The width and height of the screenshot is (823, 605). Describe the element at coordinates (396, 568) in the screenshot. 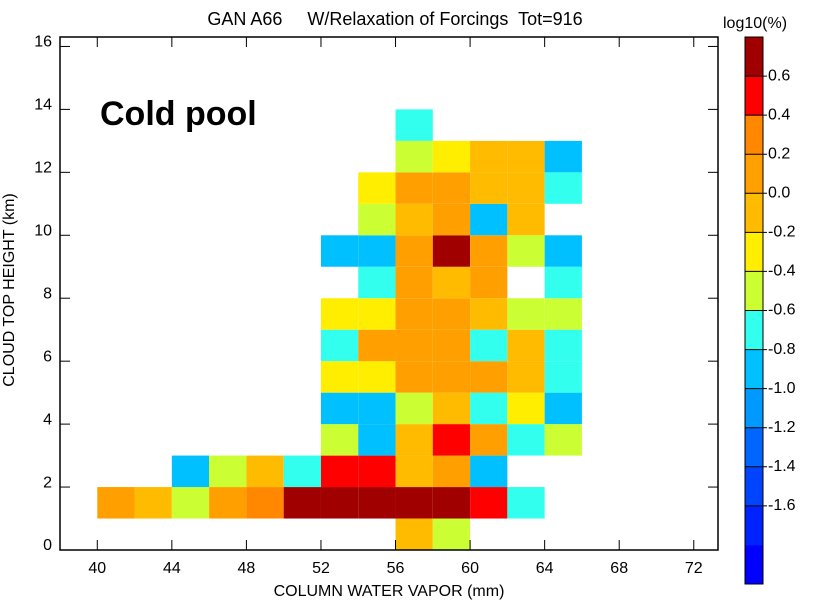

I see `x-tick-label: 56` at that location.